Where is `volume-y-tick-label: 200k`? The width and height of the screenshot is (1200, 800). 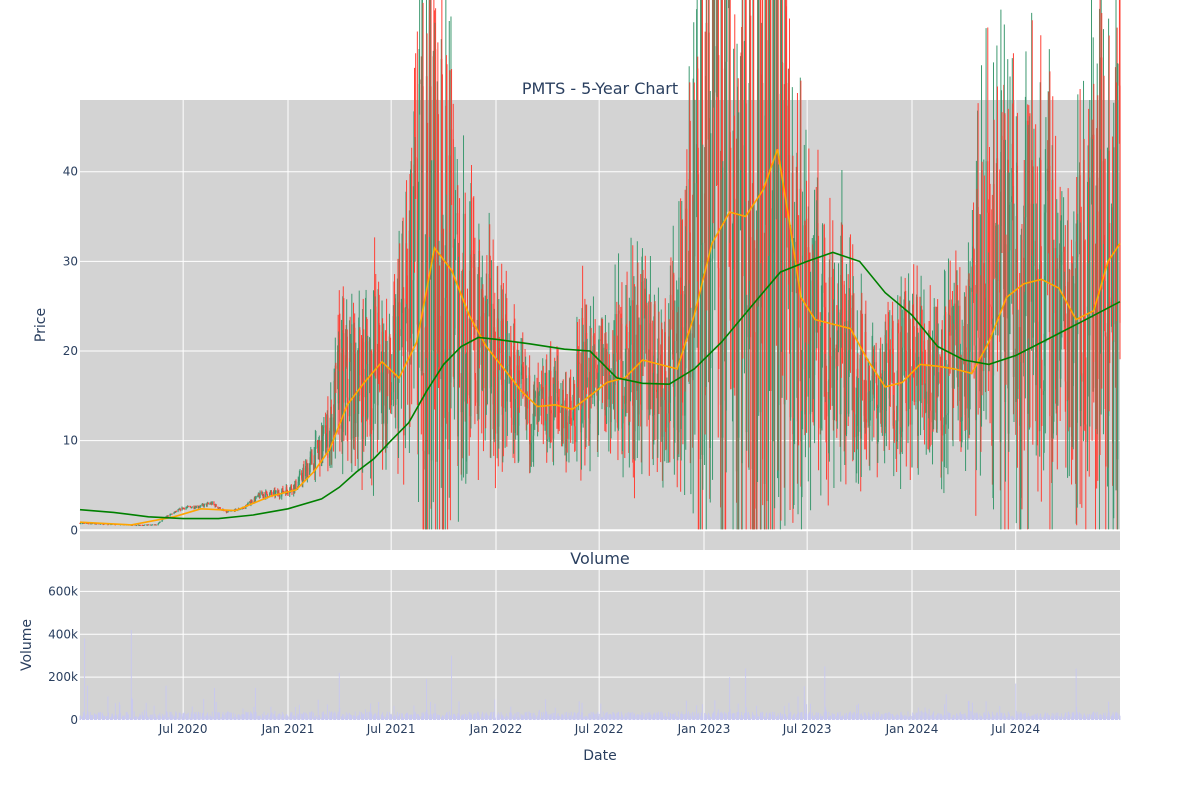 volume-y-tick-label: 200k is located at coordinates (63, 677).